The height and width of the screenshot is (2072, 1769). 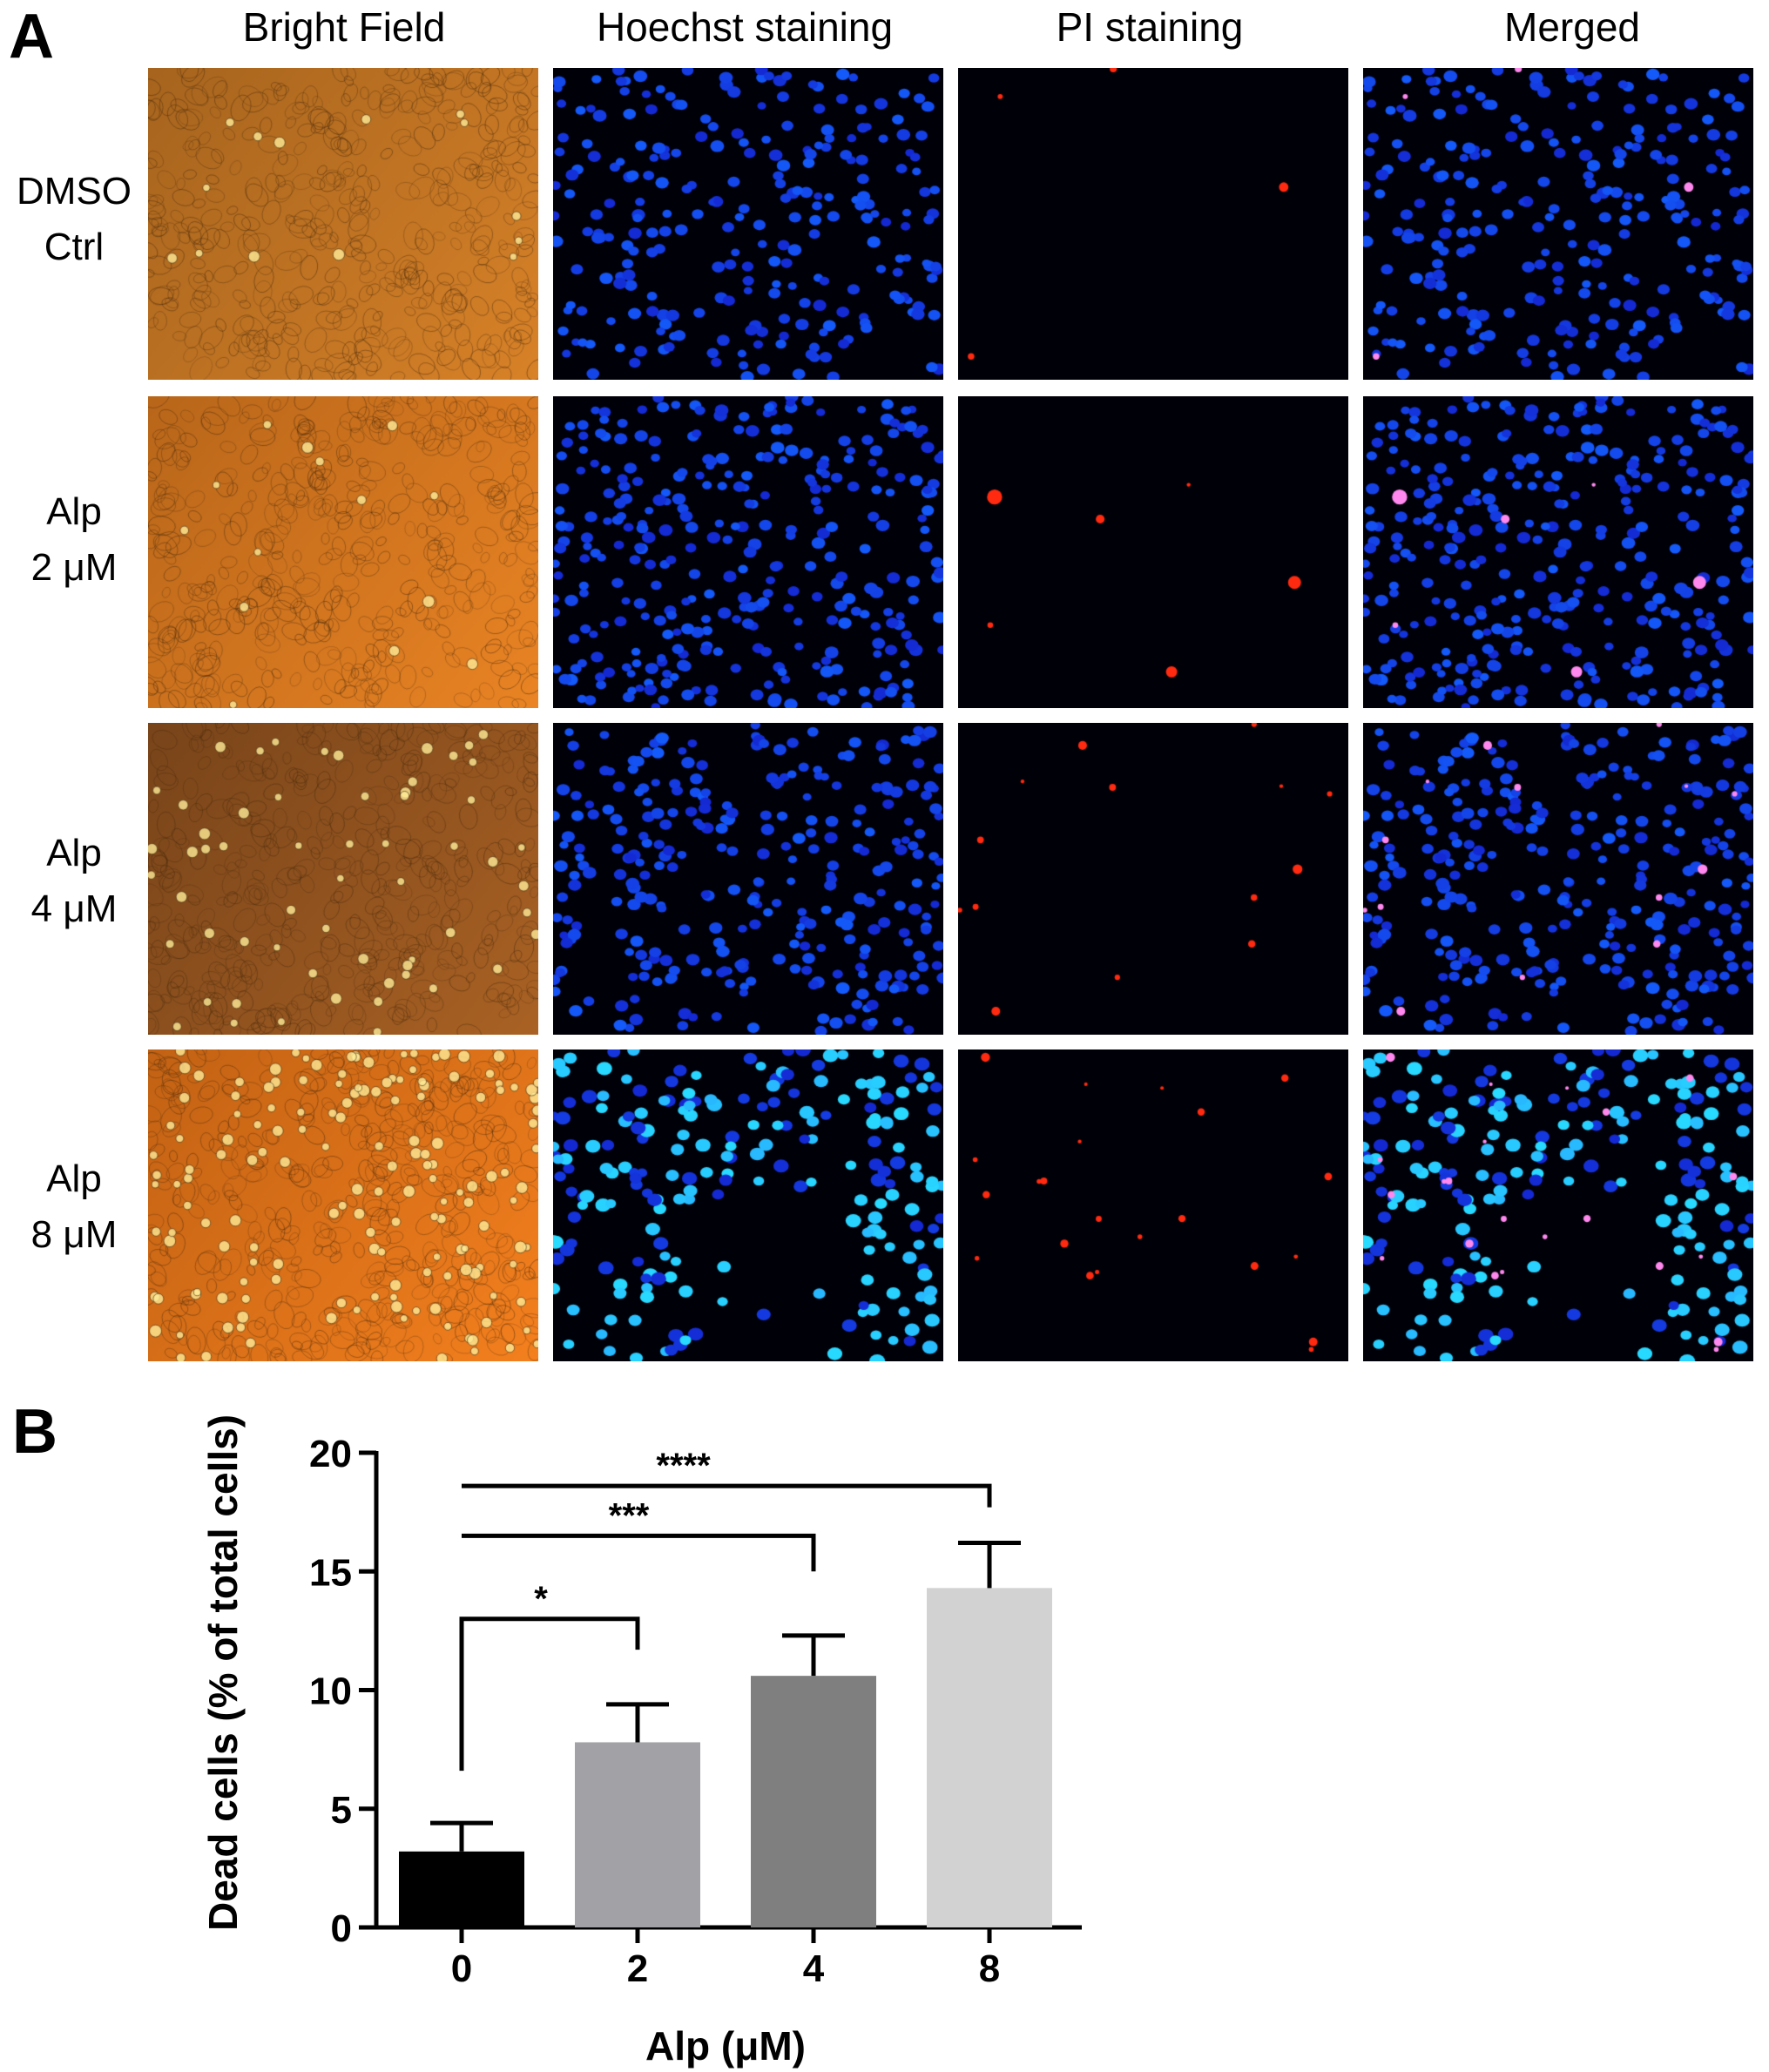 I want to click on row-label-alp-8: Alp 8 μM, so click(x=74, y=1207).